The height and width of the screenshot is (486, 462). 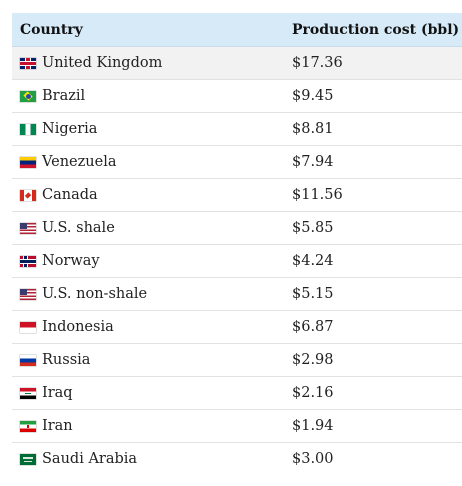 I want to click on table-row: Saudi Arabia $3.00, so click(x=237, y=459).